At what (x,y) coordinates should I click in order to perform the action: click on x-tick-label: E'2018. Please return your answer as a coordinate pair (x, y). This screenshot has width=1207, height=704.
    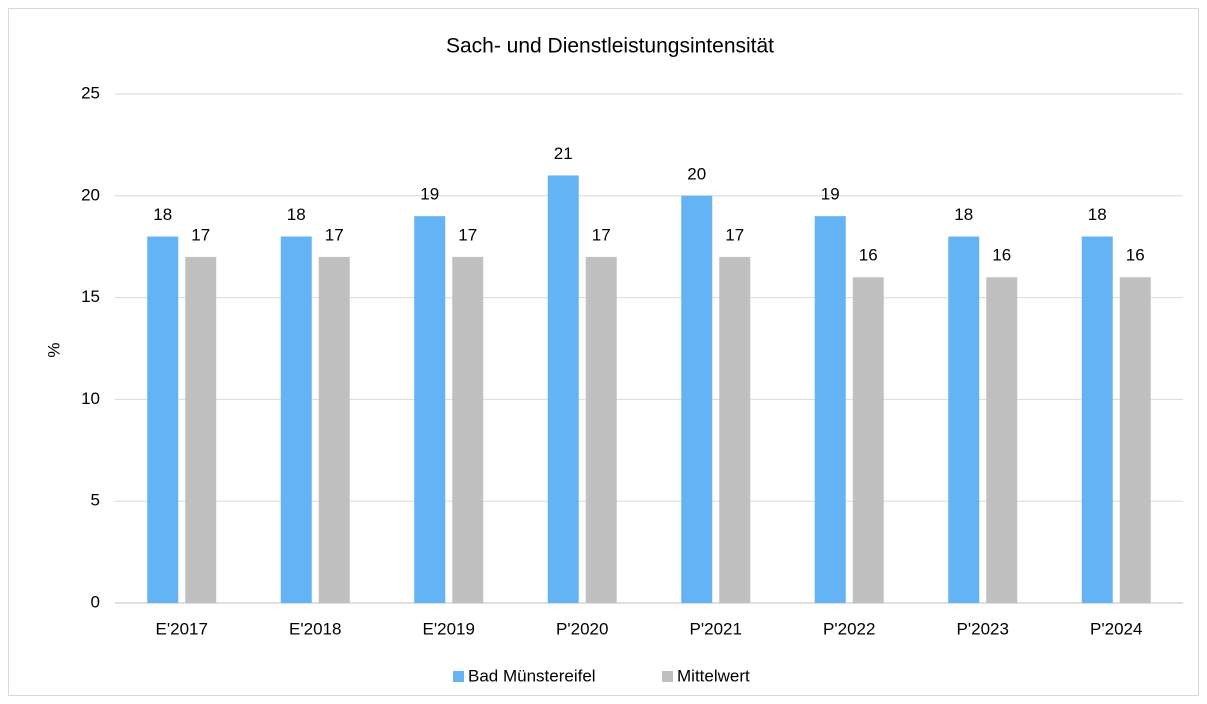
    Looking at the image, I should click on (315, 628).